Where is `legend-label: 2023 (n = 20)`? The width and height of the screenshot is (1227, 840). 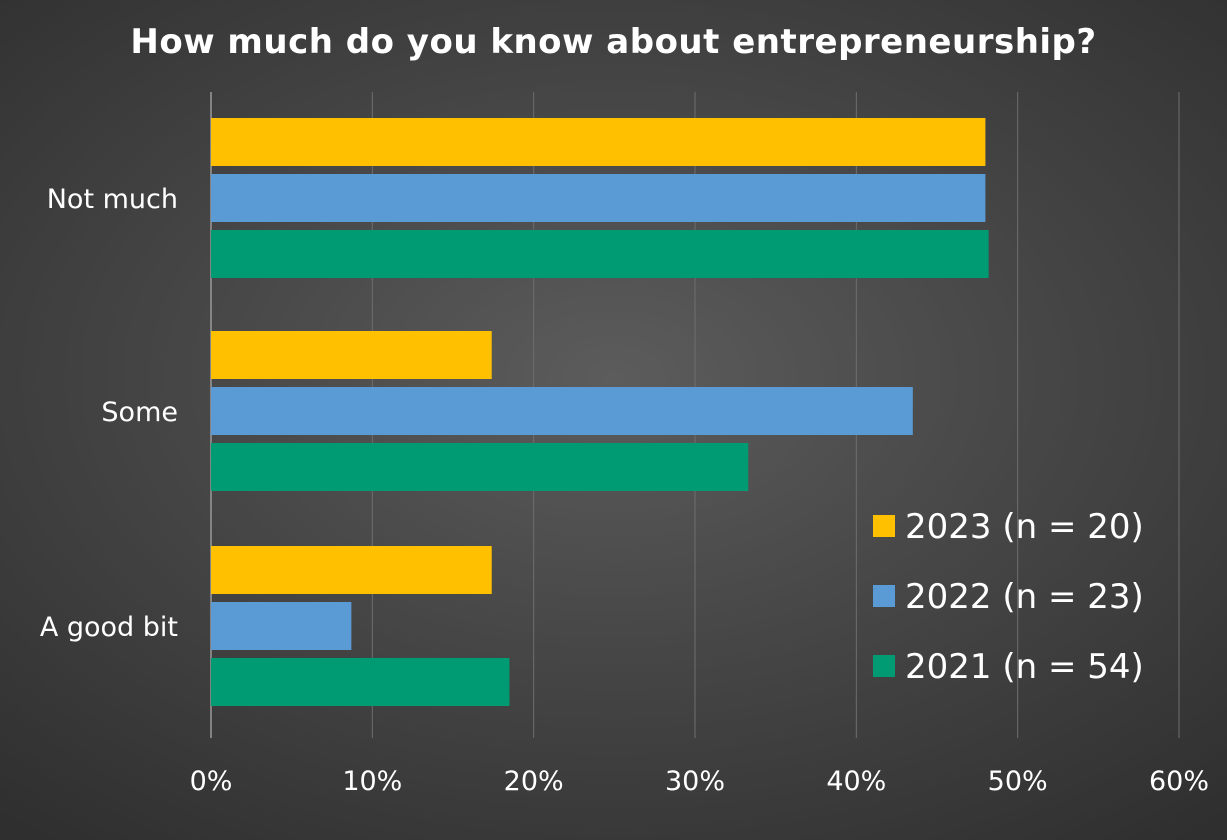 legend-label: 2023 (n = 20) is located at coordinates (1024, 527).